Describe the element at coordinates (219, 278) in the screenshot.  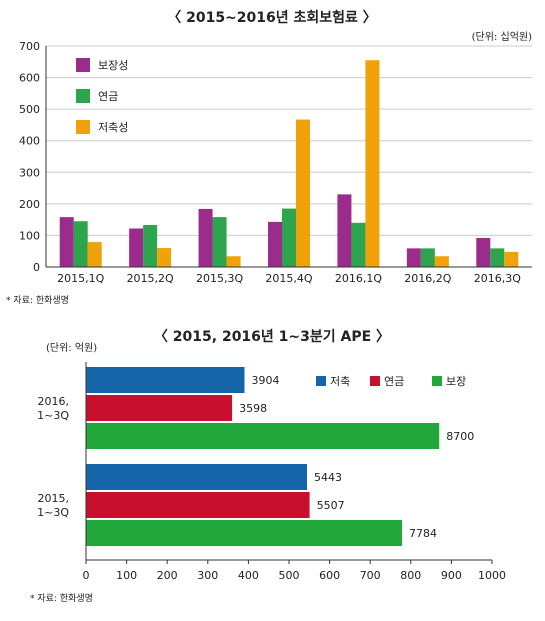
I see `chart1-x-tick-label: 2015,3Q` at that location.